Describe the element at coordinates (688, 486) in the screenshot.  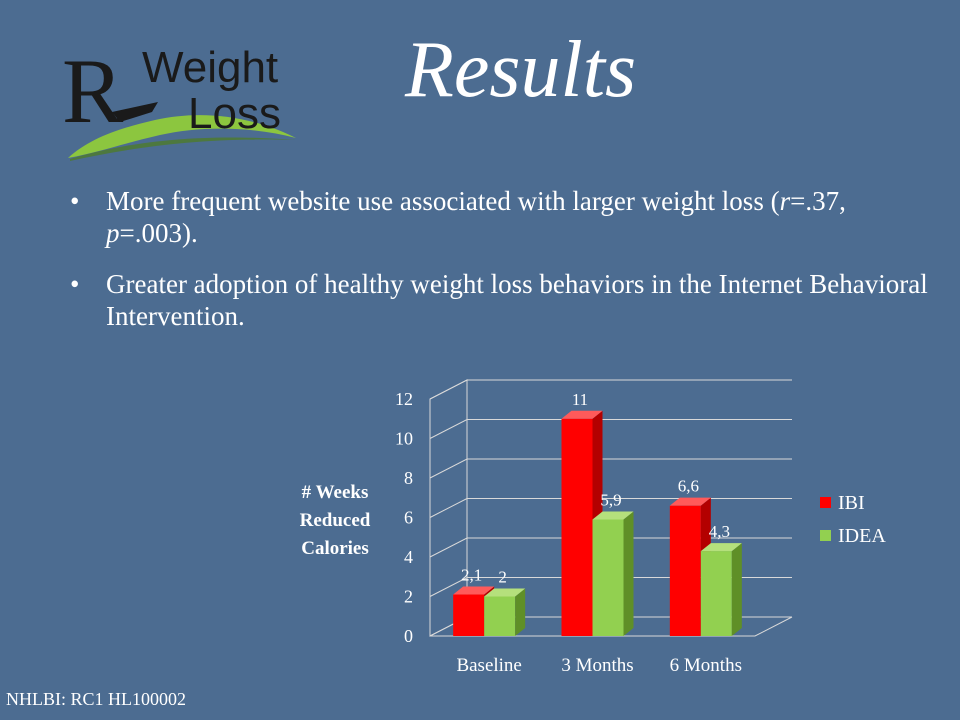
I see `data-label: 6,6` at that location.